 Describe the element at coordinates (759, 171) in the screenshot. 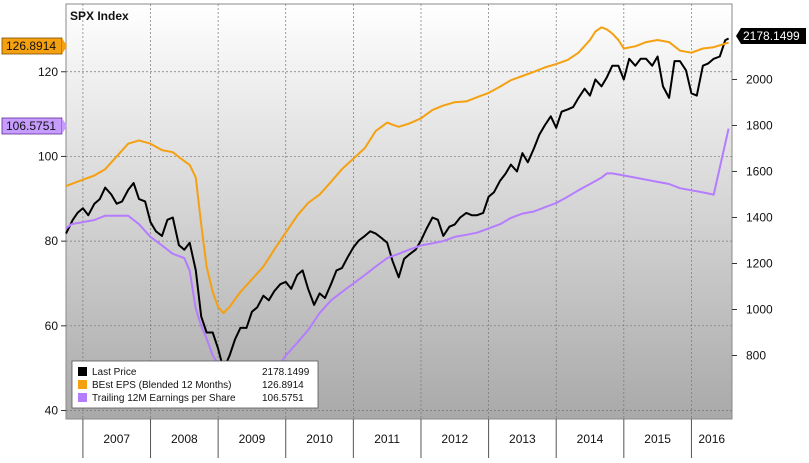

I see `right-tick-label: 1600` at that location.